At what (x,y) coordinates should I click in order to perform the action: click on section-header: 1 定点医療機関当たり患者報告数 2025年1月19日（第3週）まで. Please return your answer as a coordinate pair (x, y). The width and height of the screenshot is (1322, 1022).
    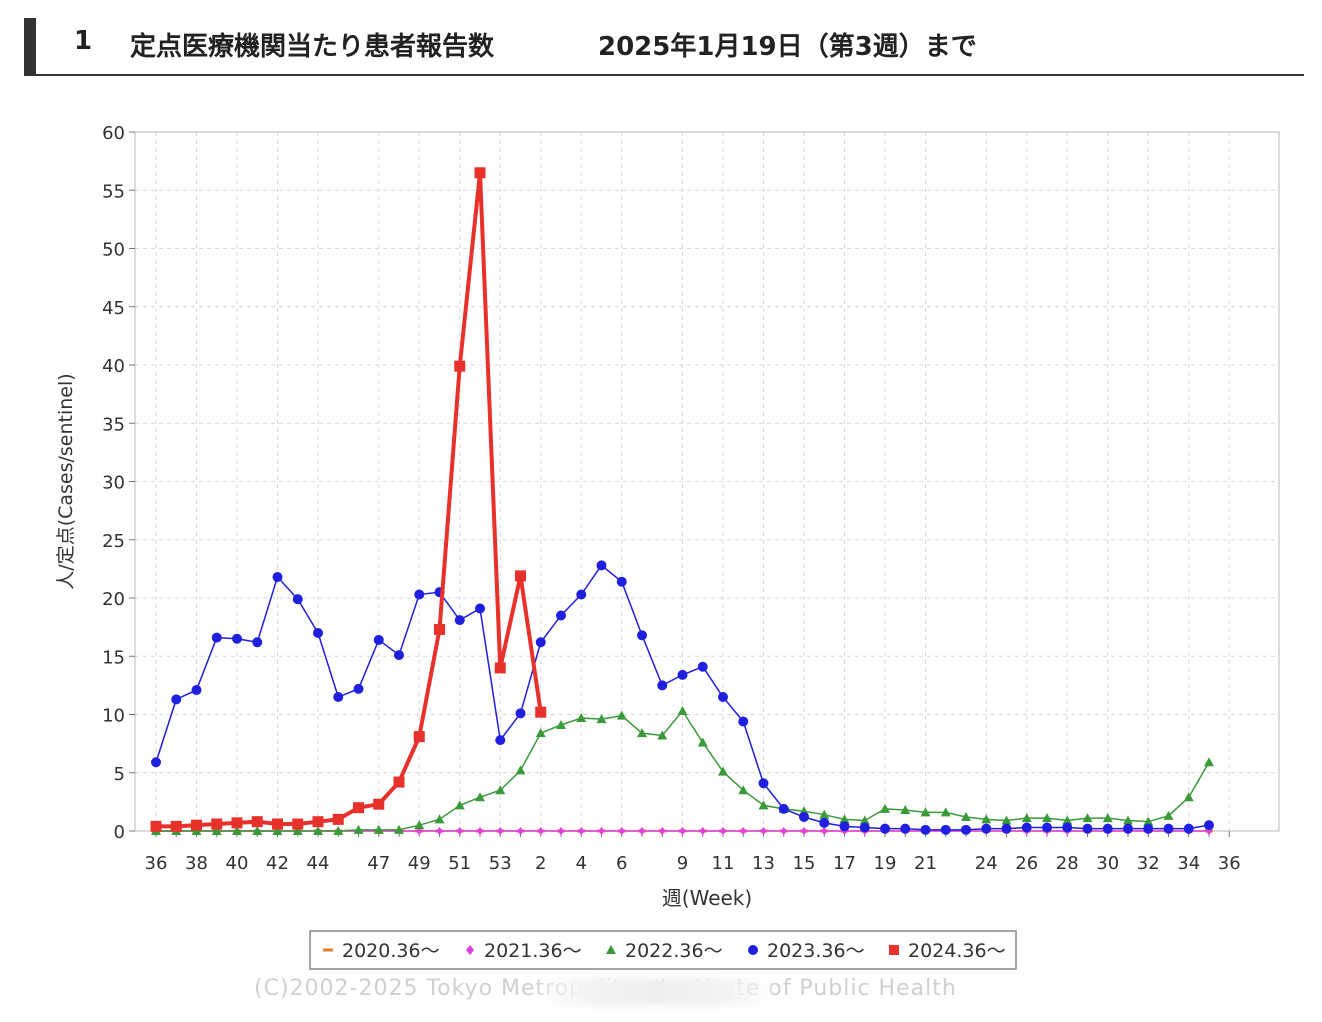
    Looking at the image, I should click on (664, 47).